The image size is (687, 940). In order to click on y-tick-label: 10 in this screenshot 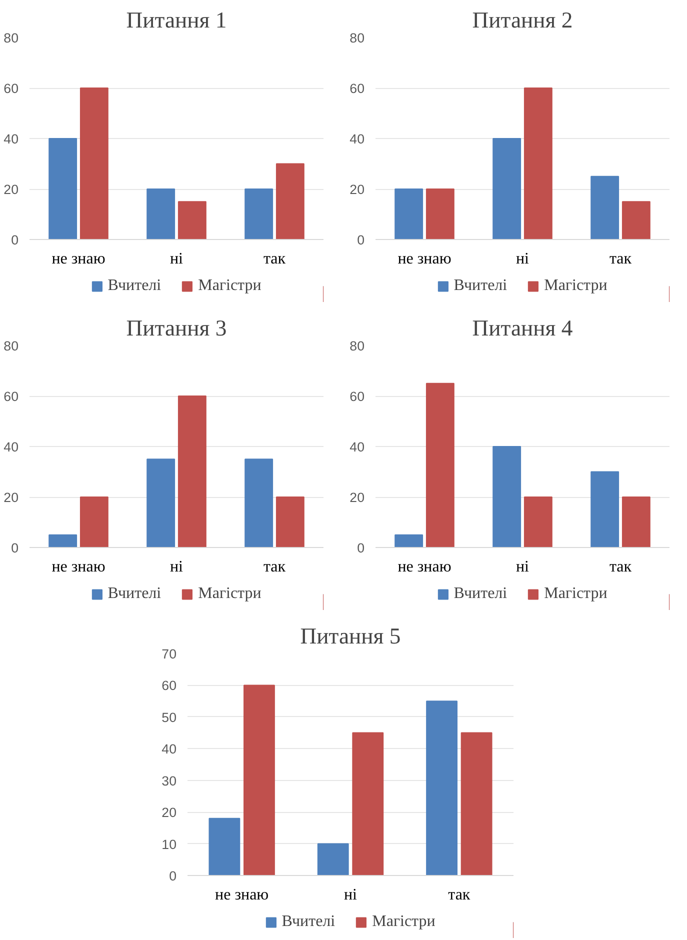, I will do `click(169, 844)`.